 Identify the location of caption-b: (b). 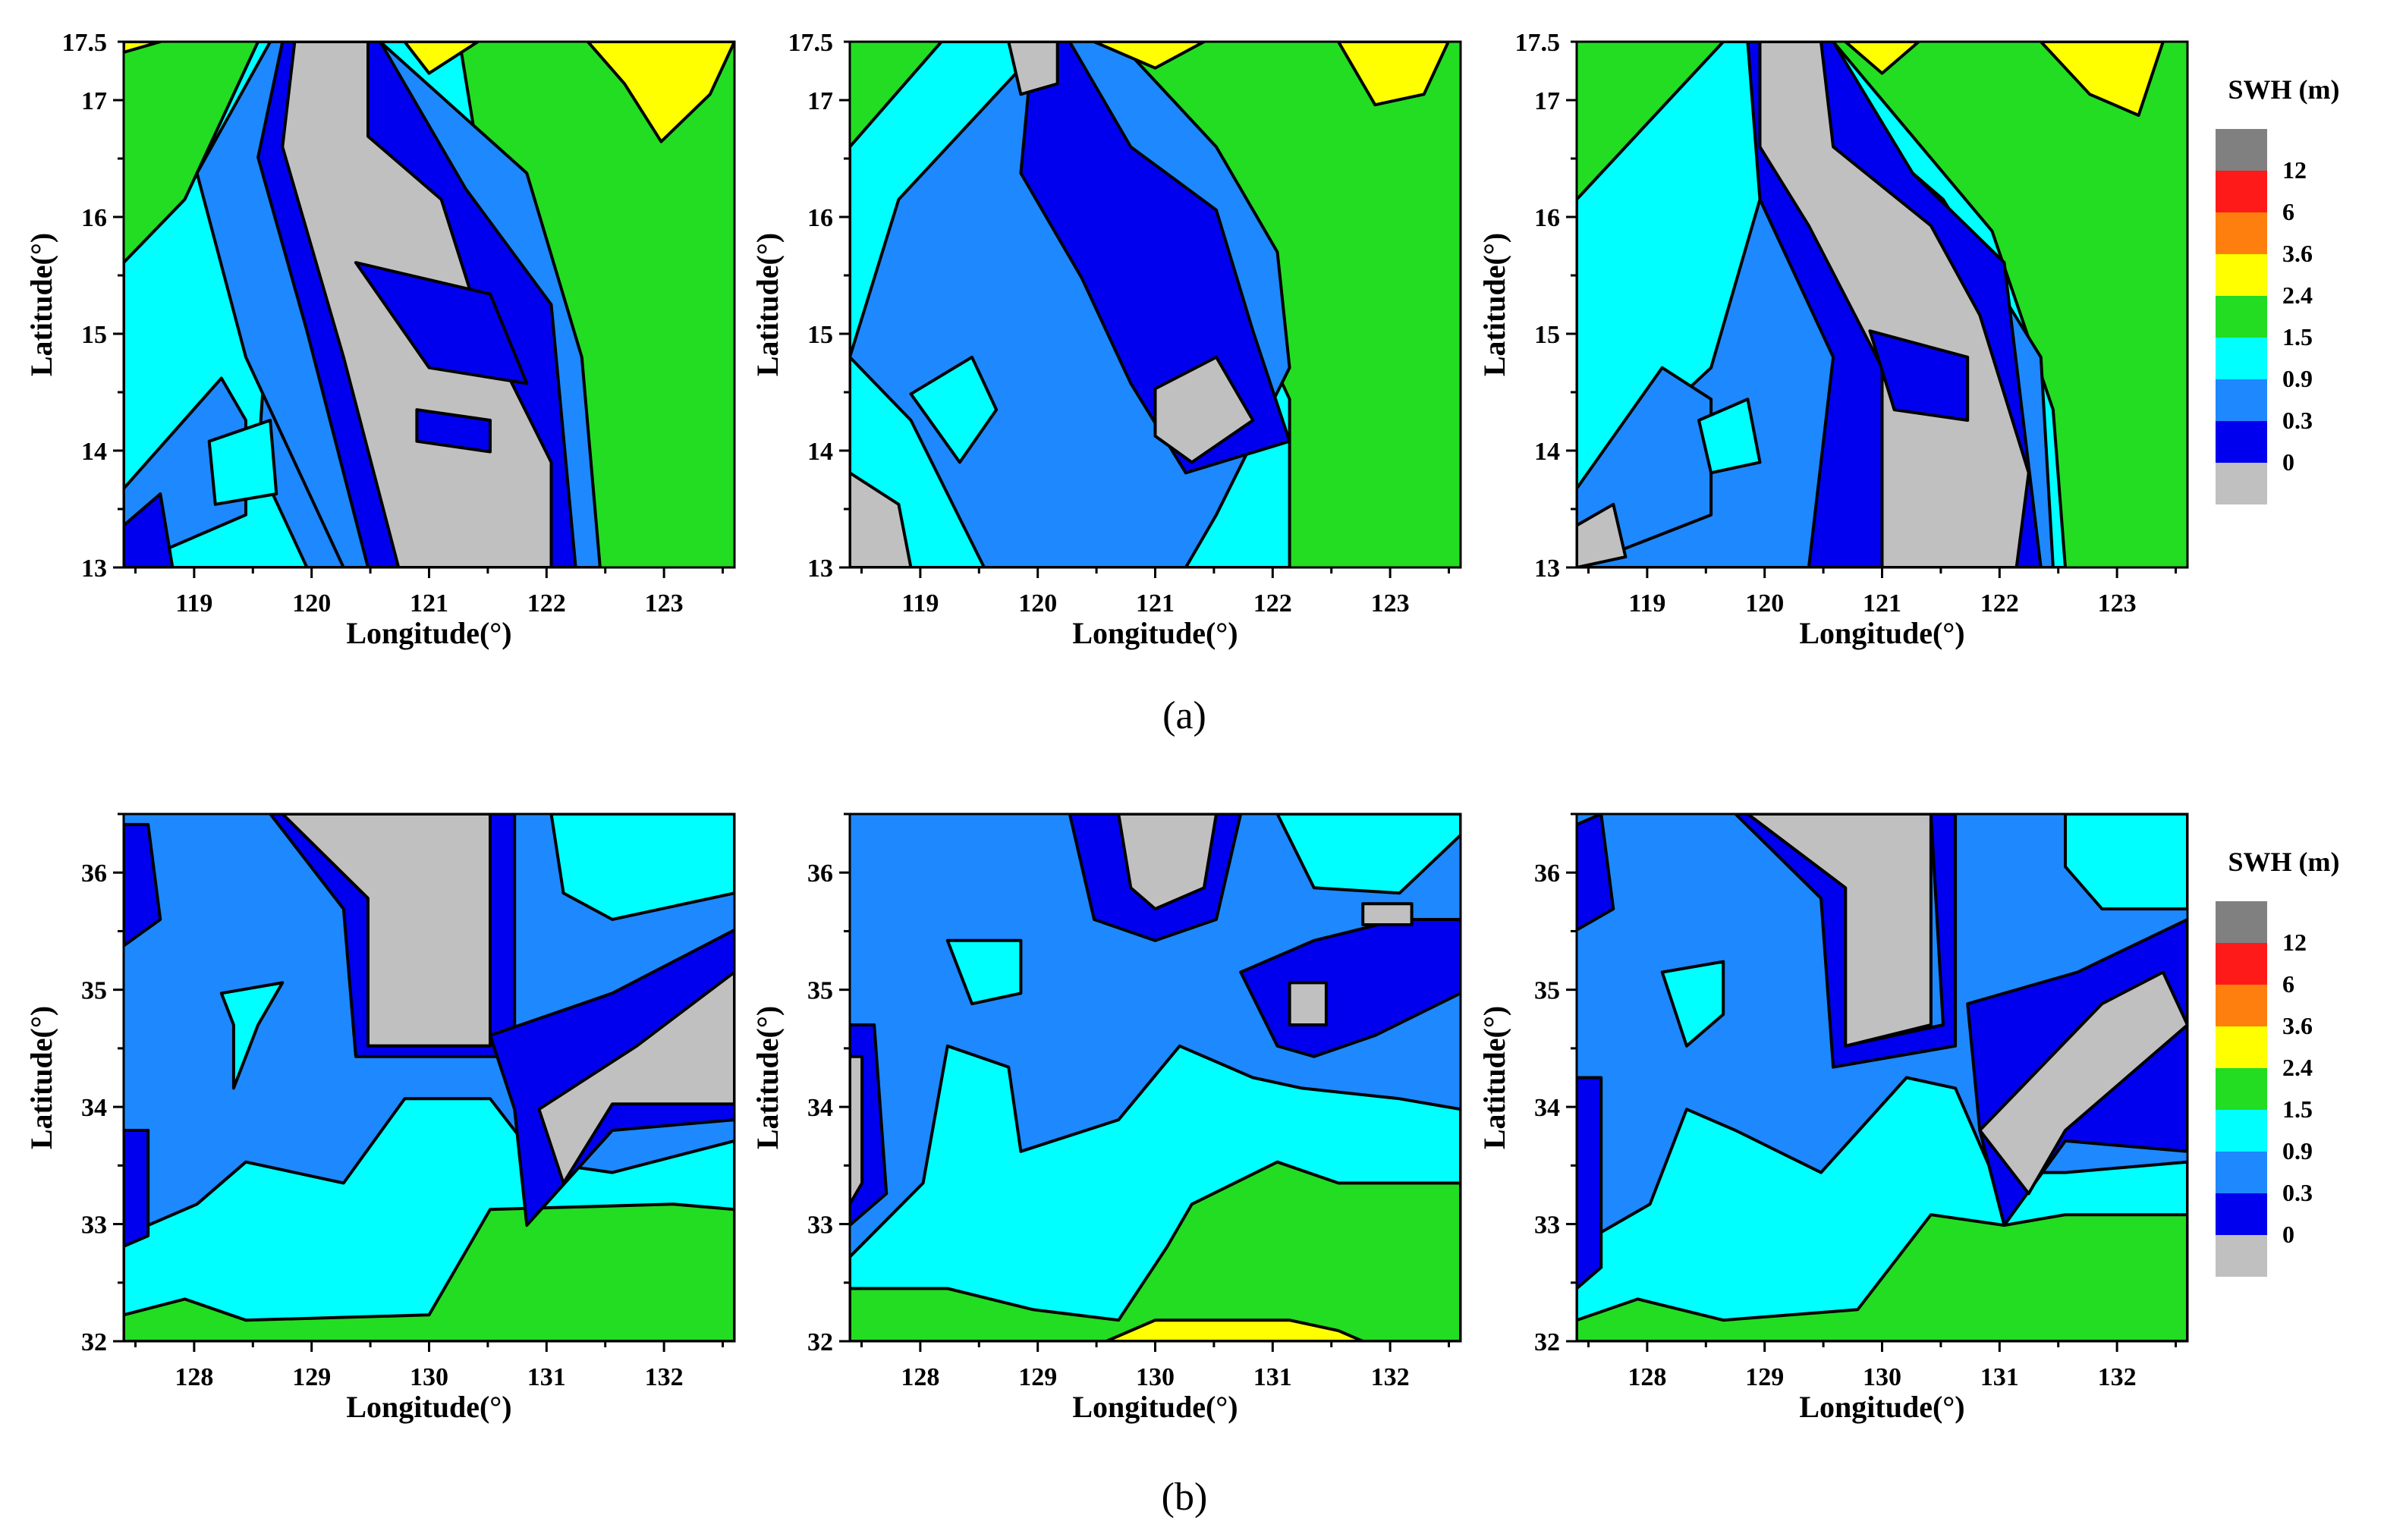
(1185, 1497).